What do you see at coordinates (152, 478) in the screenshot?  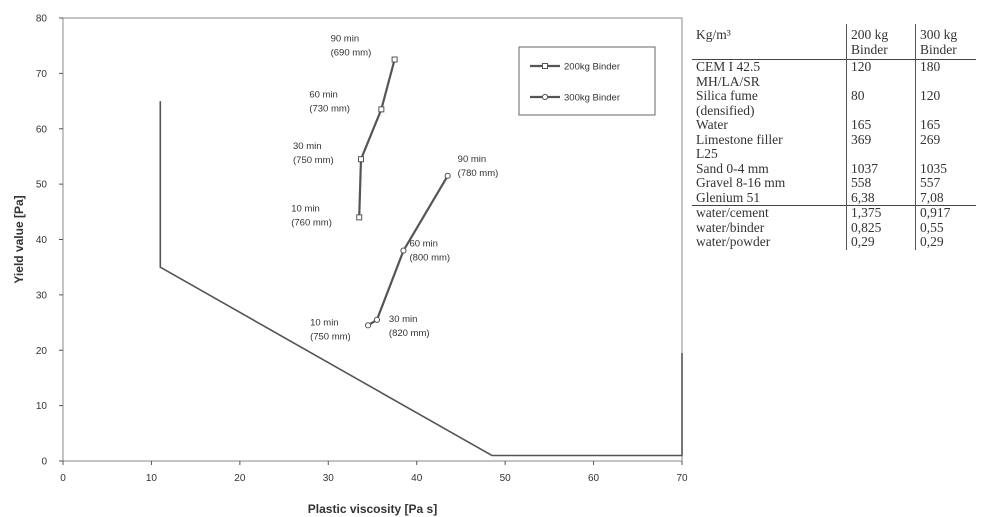 I see `x-tick-label: 10` at bounding box center [152, 478].